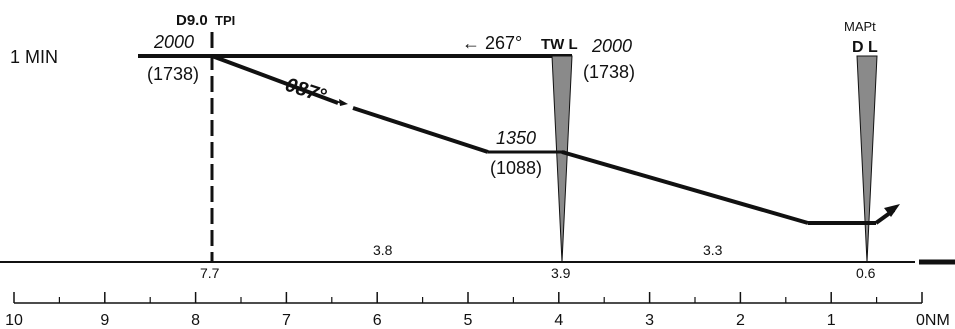  I want to click on inbound-course-arrowhead, so click(343, 102).